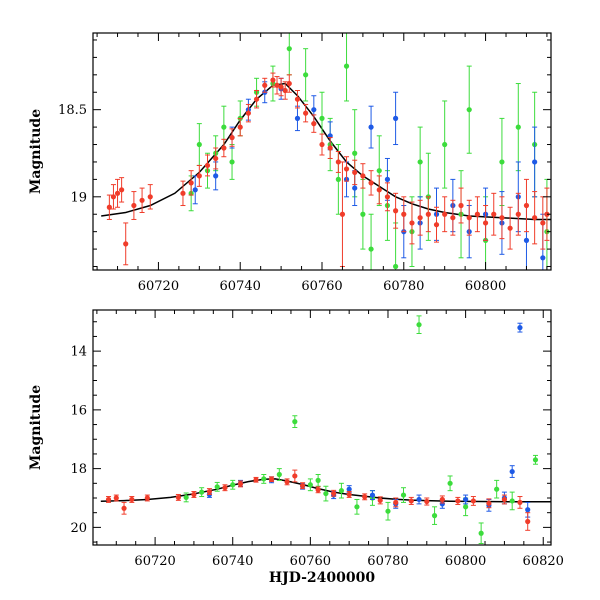 The height and width of the screenshot is (600, 600). Describe the element at coordinates (322, 578) in the screenshot. I see `bottom-x-axis-label: HJD-2400000` at that location.